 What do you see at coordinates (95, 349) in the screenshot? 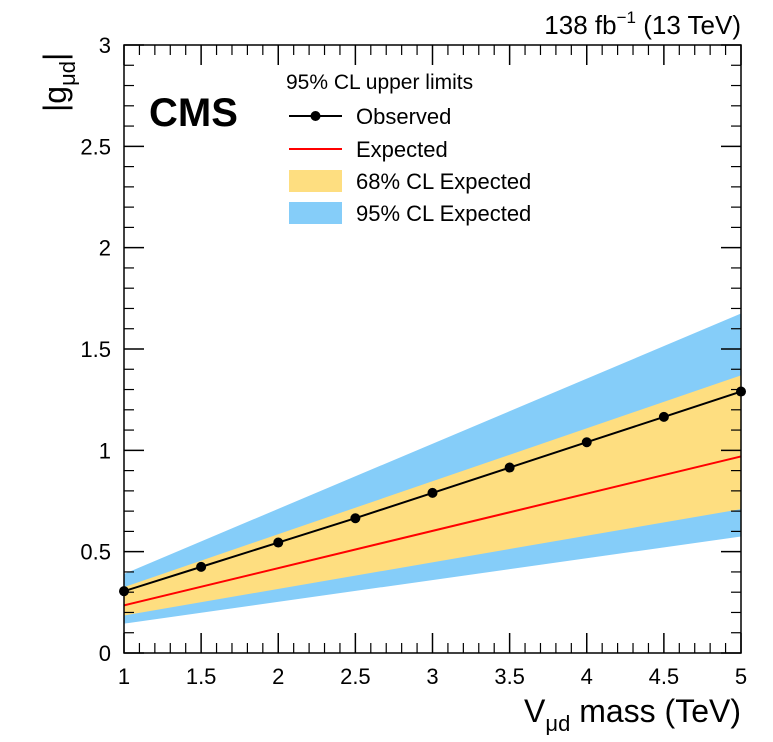
I see `y-tick-label: 1.5` at bounding box center [95, 349].